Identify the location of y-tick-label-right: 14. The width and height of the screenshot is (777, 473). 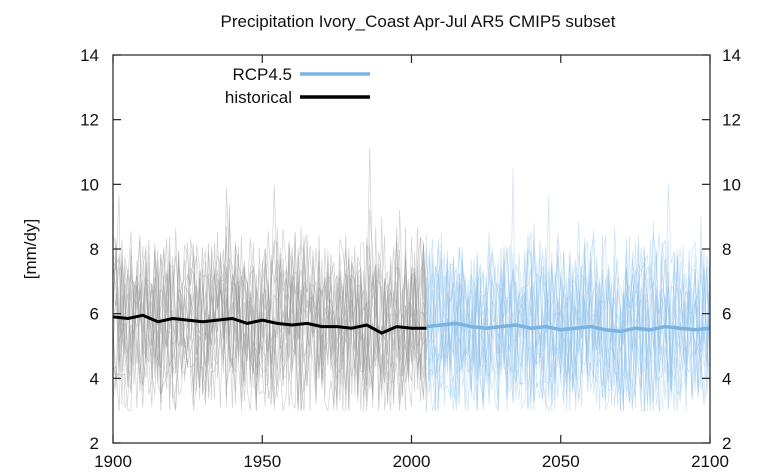
(731, 55).